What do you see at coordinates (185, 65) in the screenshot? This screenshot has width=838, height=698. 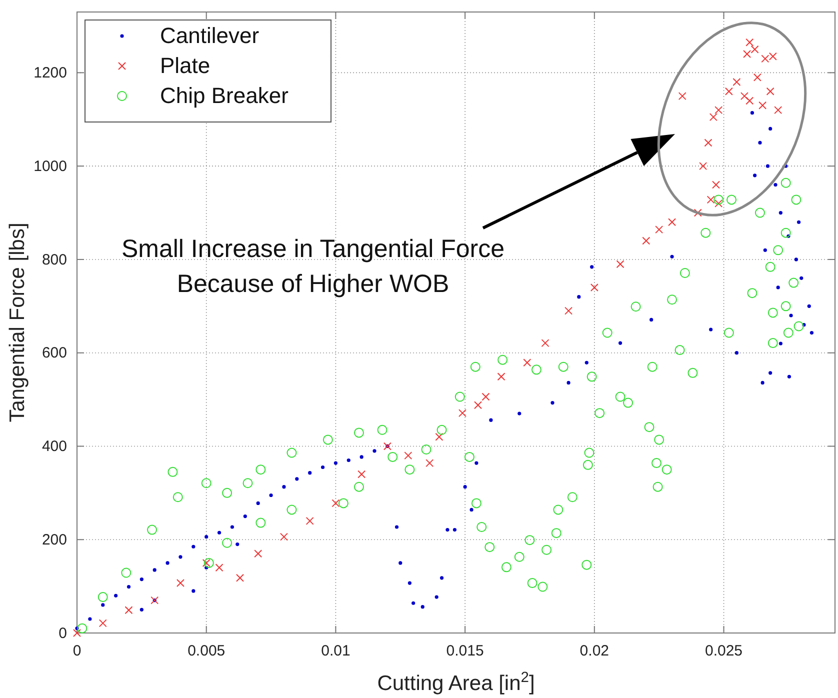 I see `legend-label: Plate` at bounding box center [185, 65].